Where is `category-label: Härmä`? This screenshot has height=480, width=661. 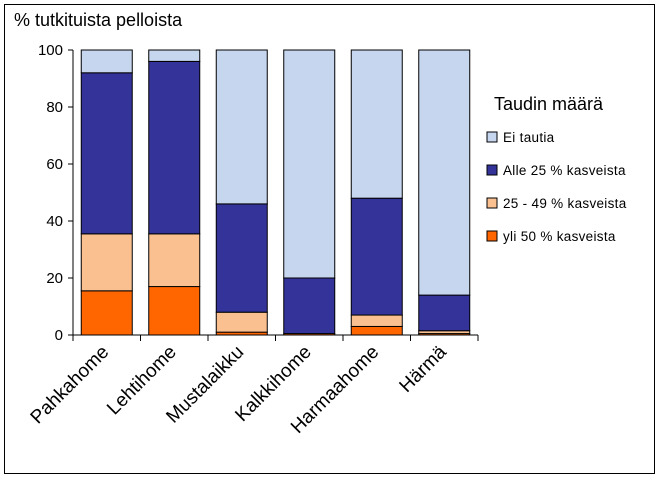 category-label: Härmä is located at coordinates (423, 368).